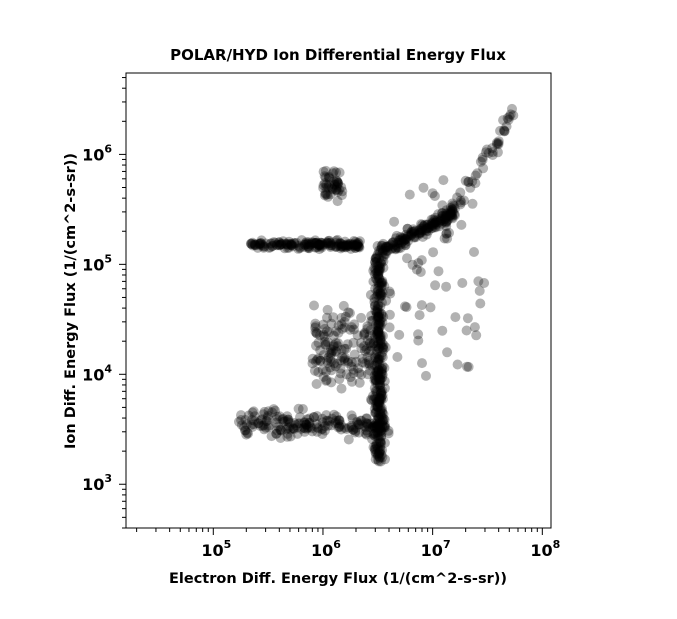 Image resolution: width=677 pixels, height=619 pixels. I want to click on x-tick-label: 106, so click(326, 549).